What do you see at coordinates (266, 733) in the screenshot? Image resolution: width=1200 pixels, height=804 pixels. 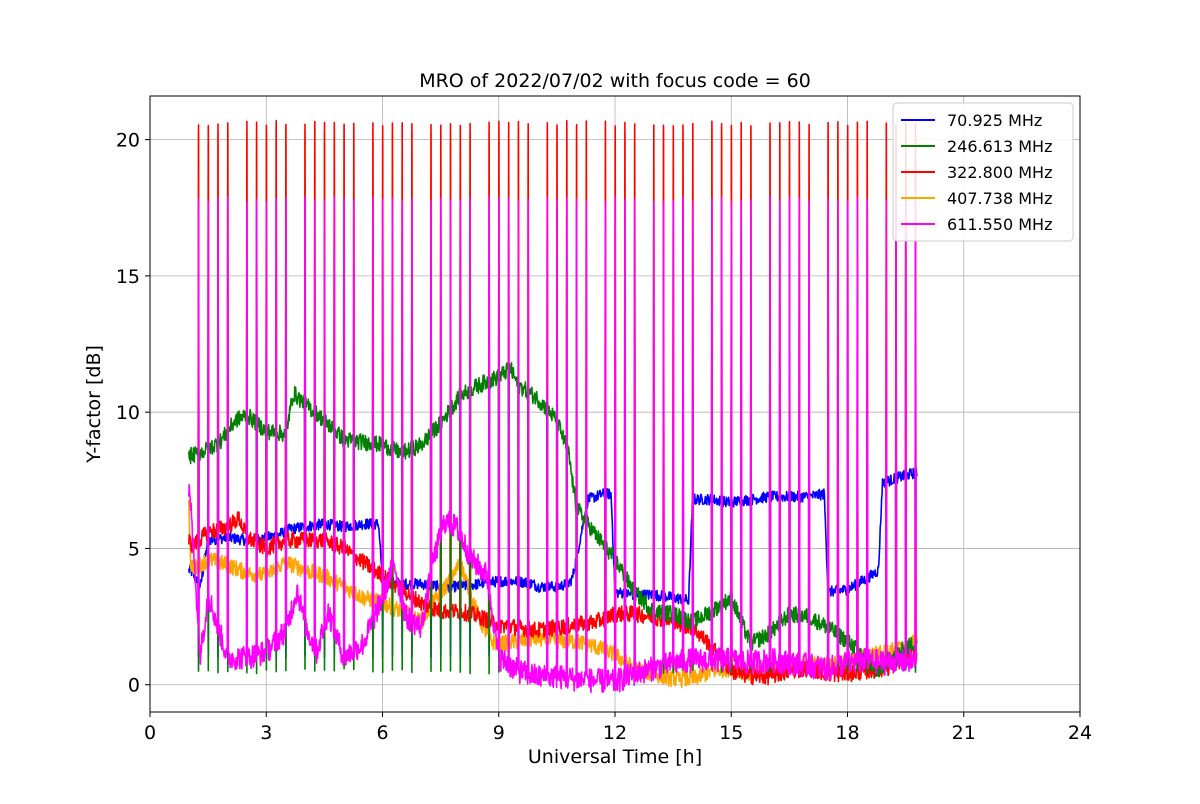 I see `x-tick-label: 3` at bounding box center [266, 733].